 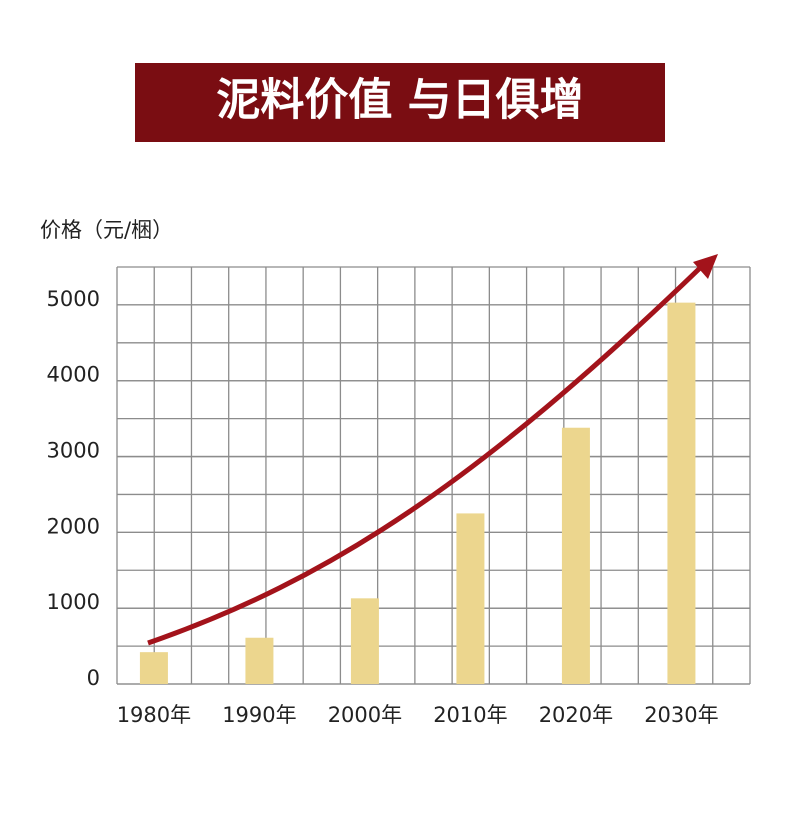 What do you see at coordinates (681, 715) in the screenshot?
I see `x-tick-label: 2030年` at bounding box center [681, 715].